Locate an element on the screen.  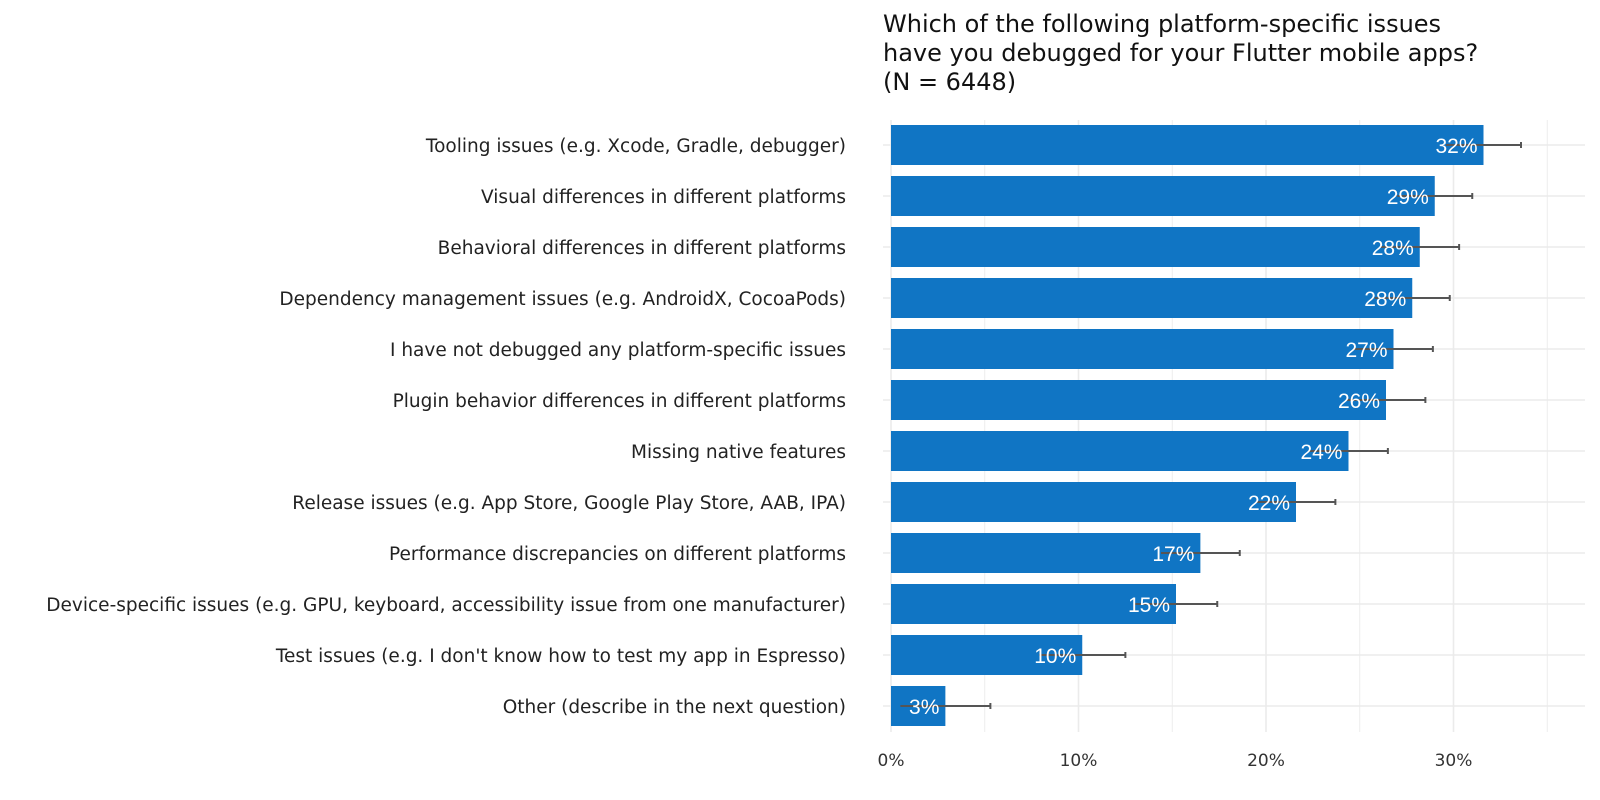
x-tick-label: 0% is located at coordinates (891, 761).